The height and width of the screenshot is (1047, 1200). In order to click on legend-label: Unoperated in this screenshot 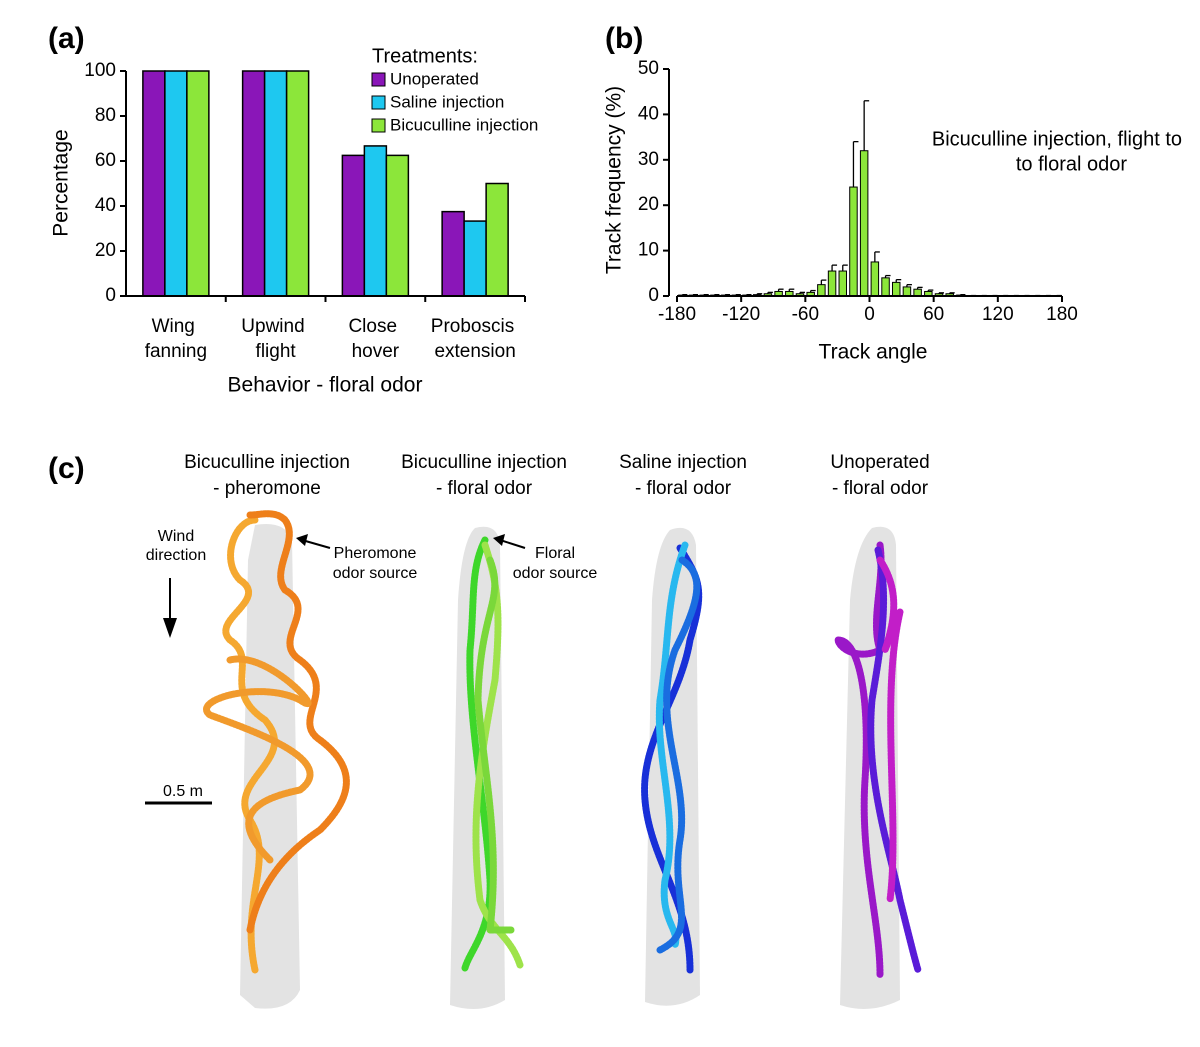, I will do `click(434, 78)`.